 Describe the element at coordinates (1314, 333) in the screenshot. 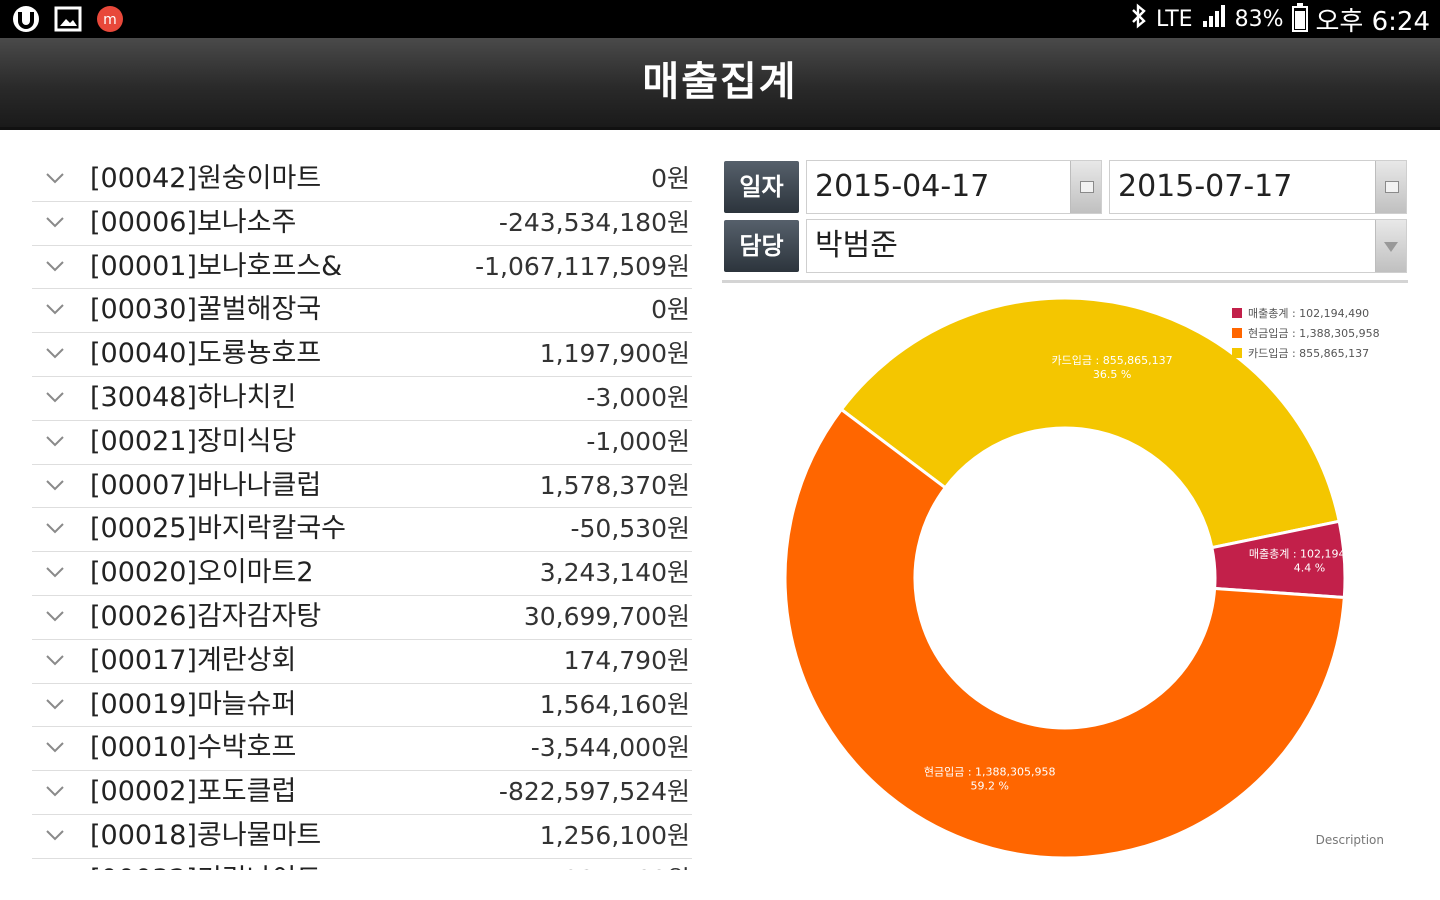

I see `legend-label: 현금입금 : 1,388,305,958` at that location.